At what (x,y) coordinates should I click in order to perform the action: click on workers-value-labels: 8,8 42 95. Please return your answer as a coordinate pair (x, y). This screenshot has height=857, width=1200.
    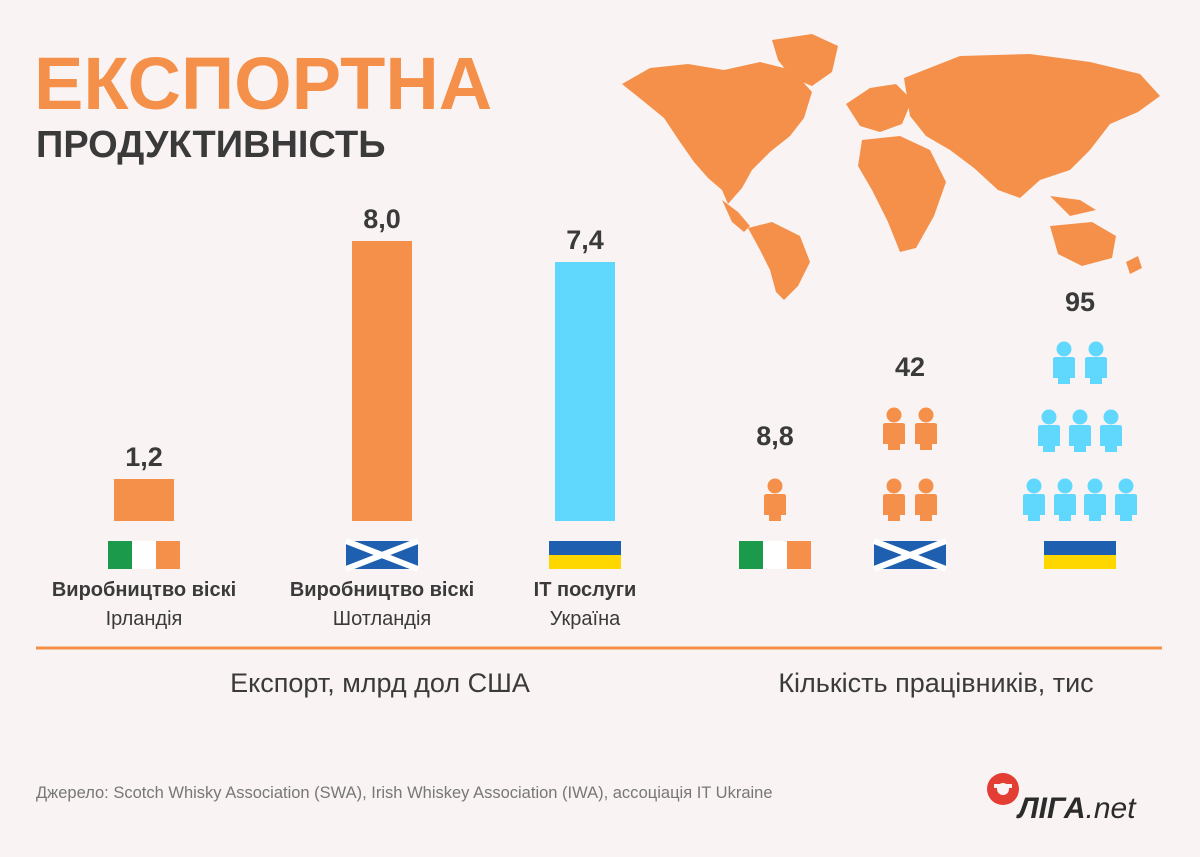
    Looking at the image, I should click on (925, 369).